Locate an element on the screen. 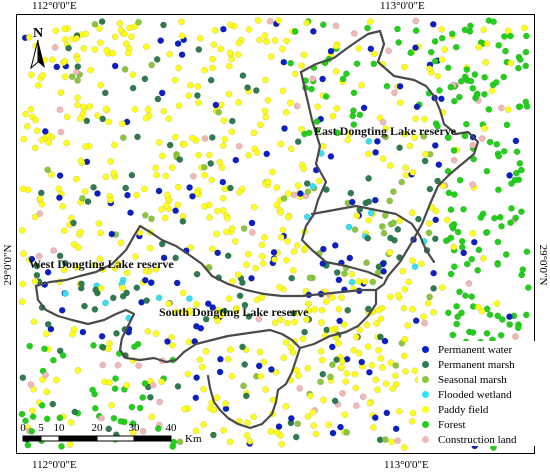 This screenshot has height=474, width=550. coord-left-lat: 29°0'0"N is located at coordinates (8, 265).